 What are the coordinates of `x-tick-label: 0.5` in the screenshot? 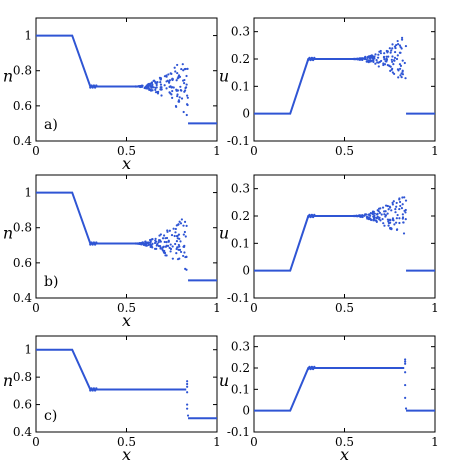 It's located at (126, 151).